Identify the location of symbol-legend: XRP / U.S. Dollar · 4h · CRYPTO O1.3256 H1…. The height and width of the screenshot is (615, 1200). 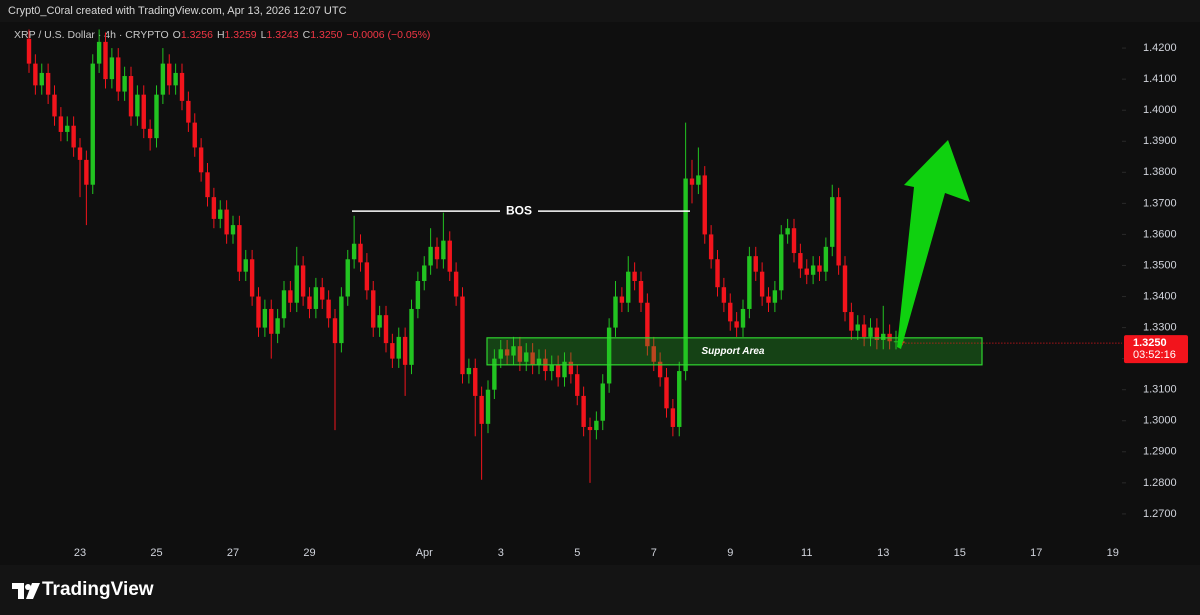
(222, 35).